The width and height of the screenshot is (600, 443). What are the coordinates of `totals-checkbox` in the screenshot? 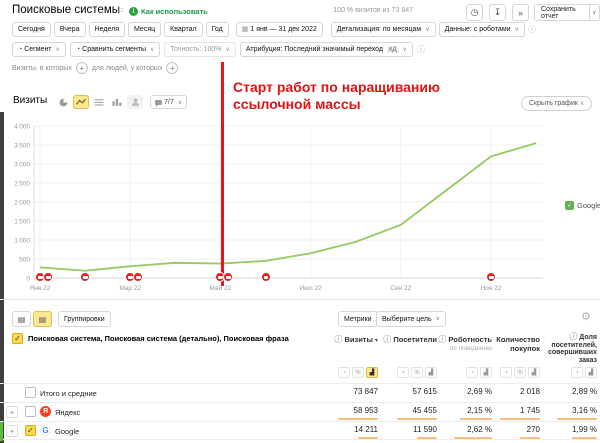 It's located at (30, 392).